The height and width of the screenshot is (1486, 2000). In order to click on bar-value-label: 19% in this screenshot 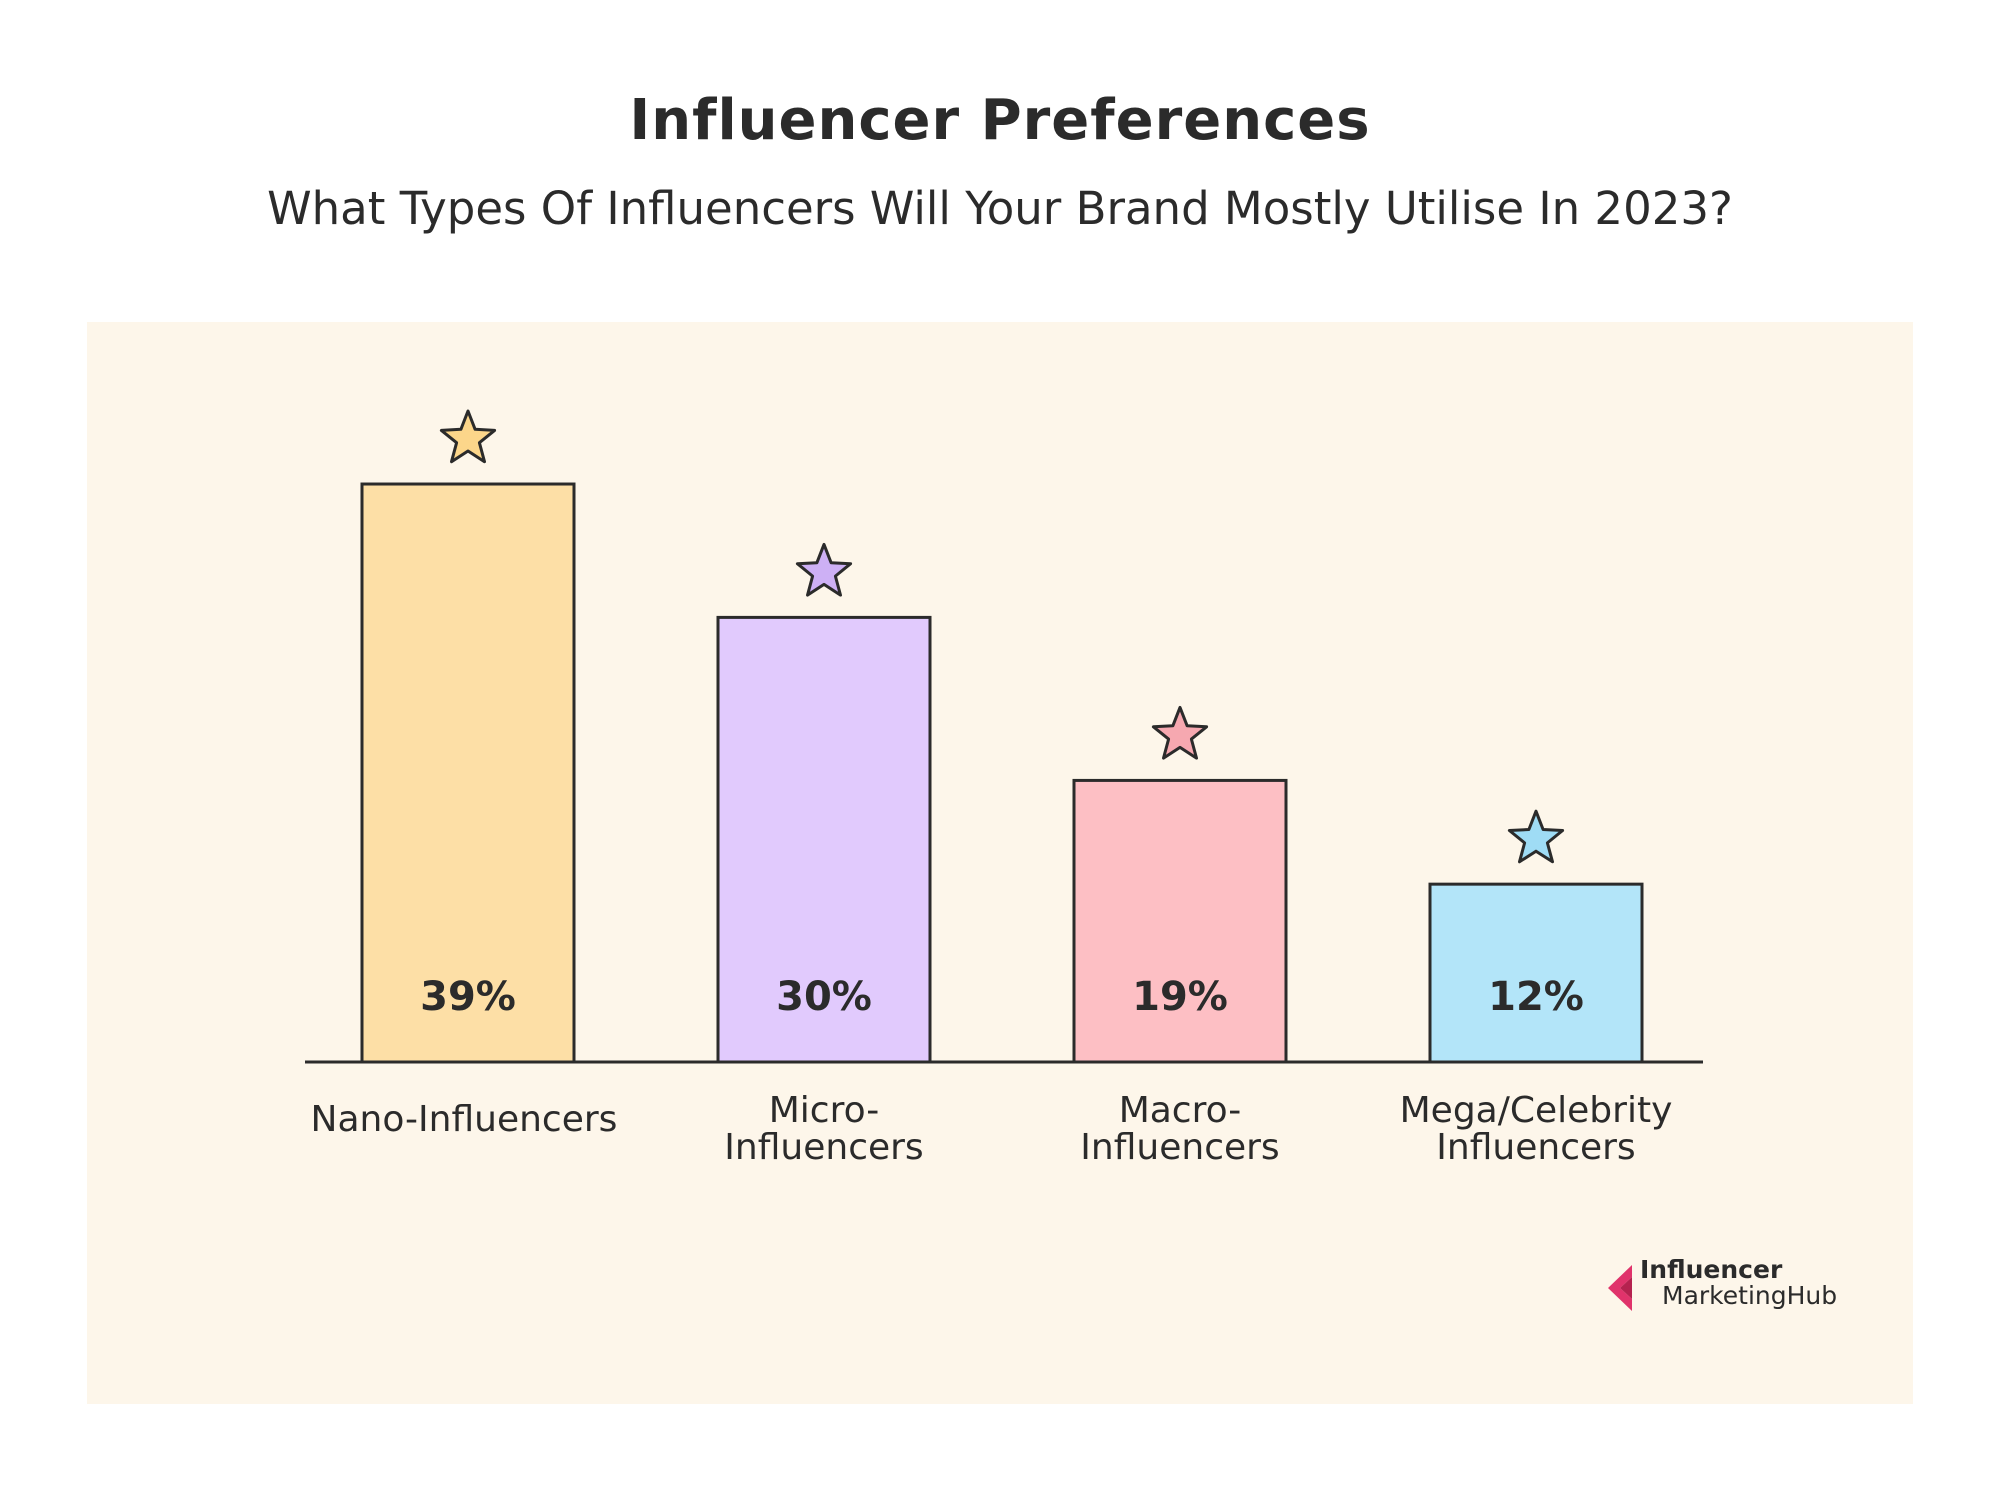, I will do `click(1180, 997)`.